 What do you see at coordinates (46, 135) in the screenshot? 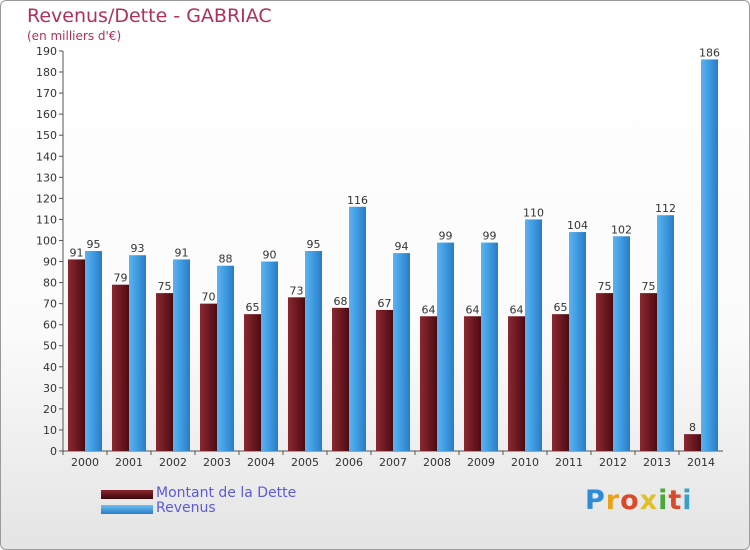
I see `y-tick-label: 150` at bounding box center [46, 135].